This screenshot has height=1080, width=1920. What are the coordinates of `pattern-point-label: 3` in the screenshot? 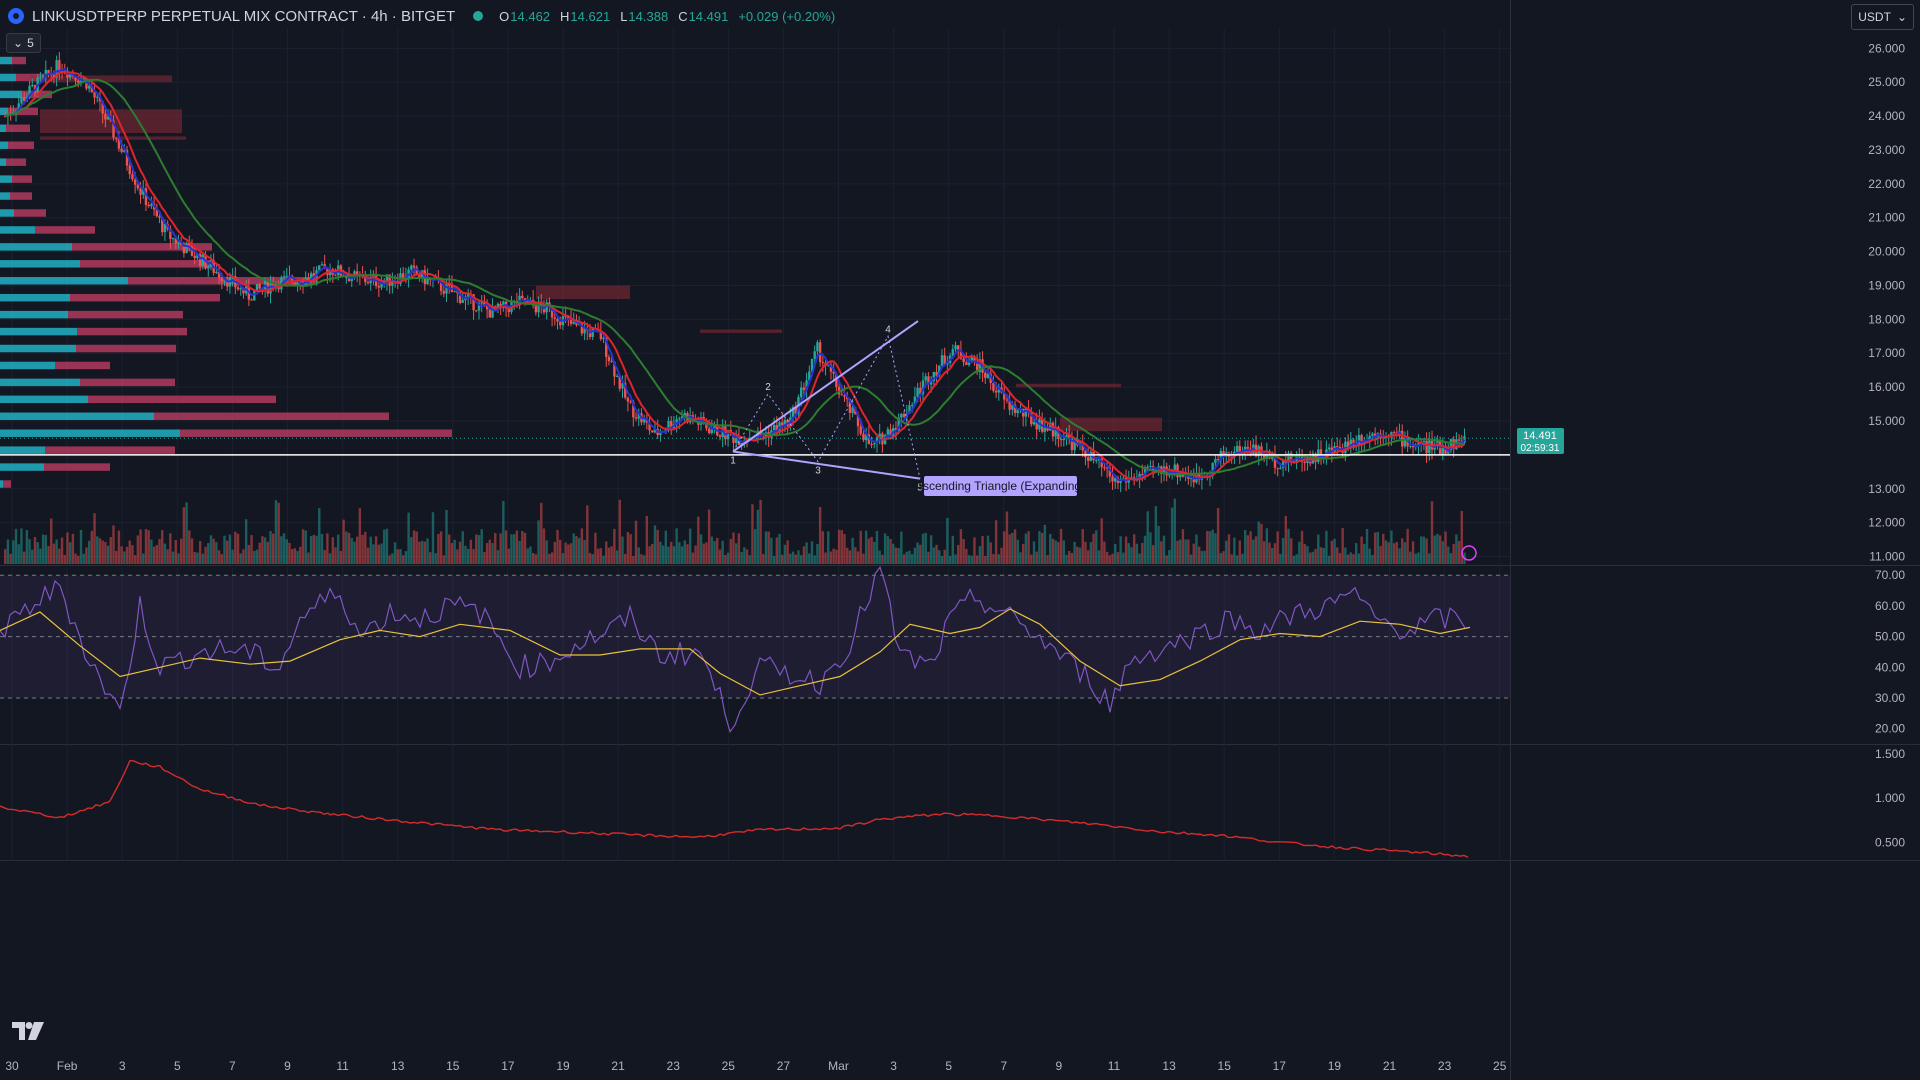 It's located at (818, 471).